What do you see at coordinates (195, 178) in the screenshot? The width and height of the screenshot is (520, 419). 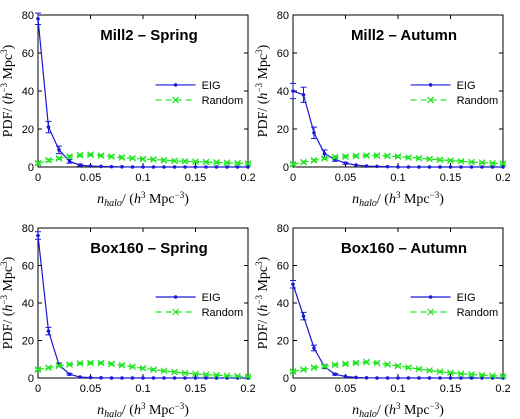 I see `x-tick-label: 0.15` at bounding box center [195, 178].